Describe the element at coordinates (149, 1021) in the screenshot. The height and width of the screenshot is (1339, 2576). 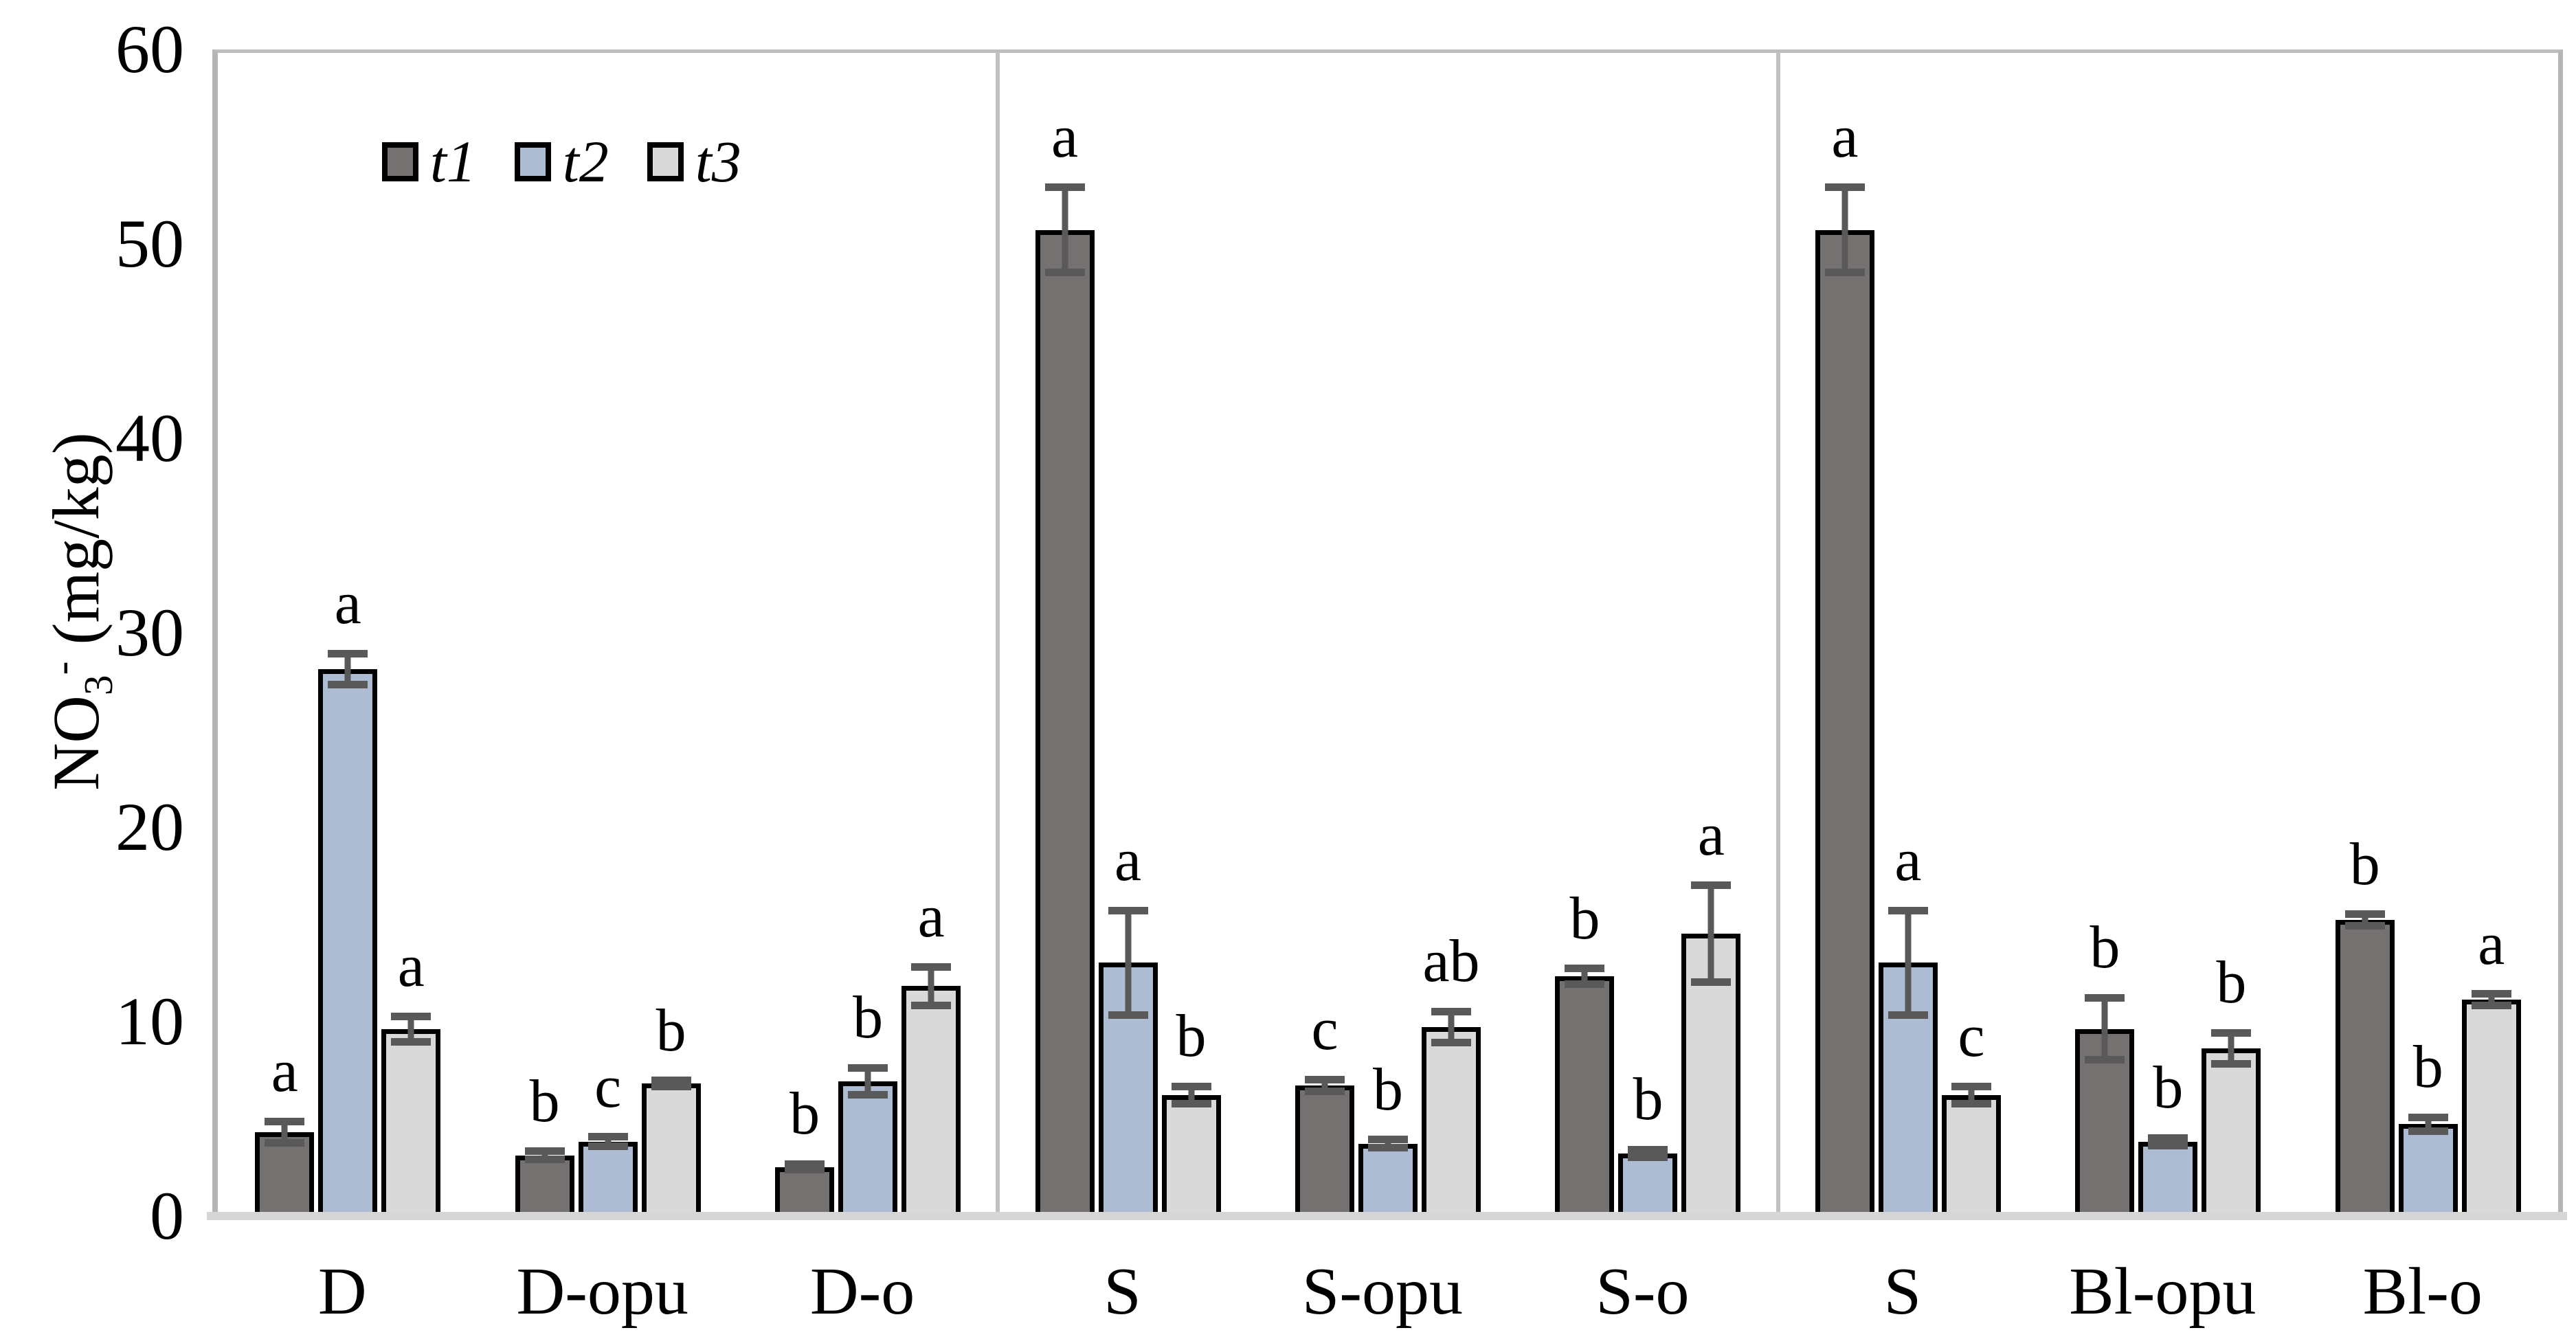
I see `y-axis-tick-label: 10` at that location.